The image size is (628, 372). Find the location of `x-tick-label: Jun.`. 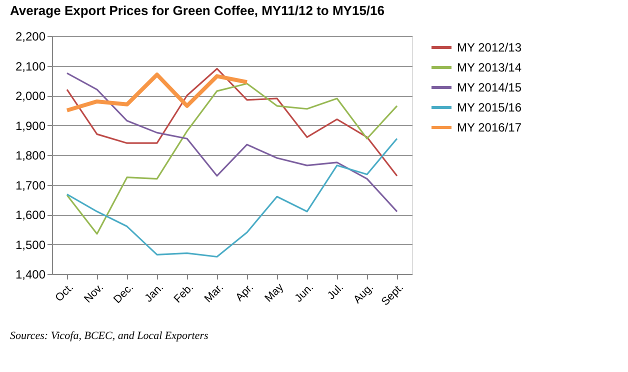

x-tick-label: Jun. is located at coordinates (304, 293).